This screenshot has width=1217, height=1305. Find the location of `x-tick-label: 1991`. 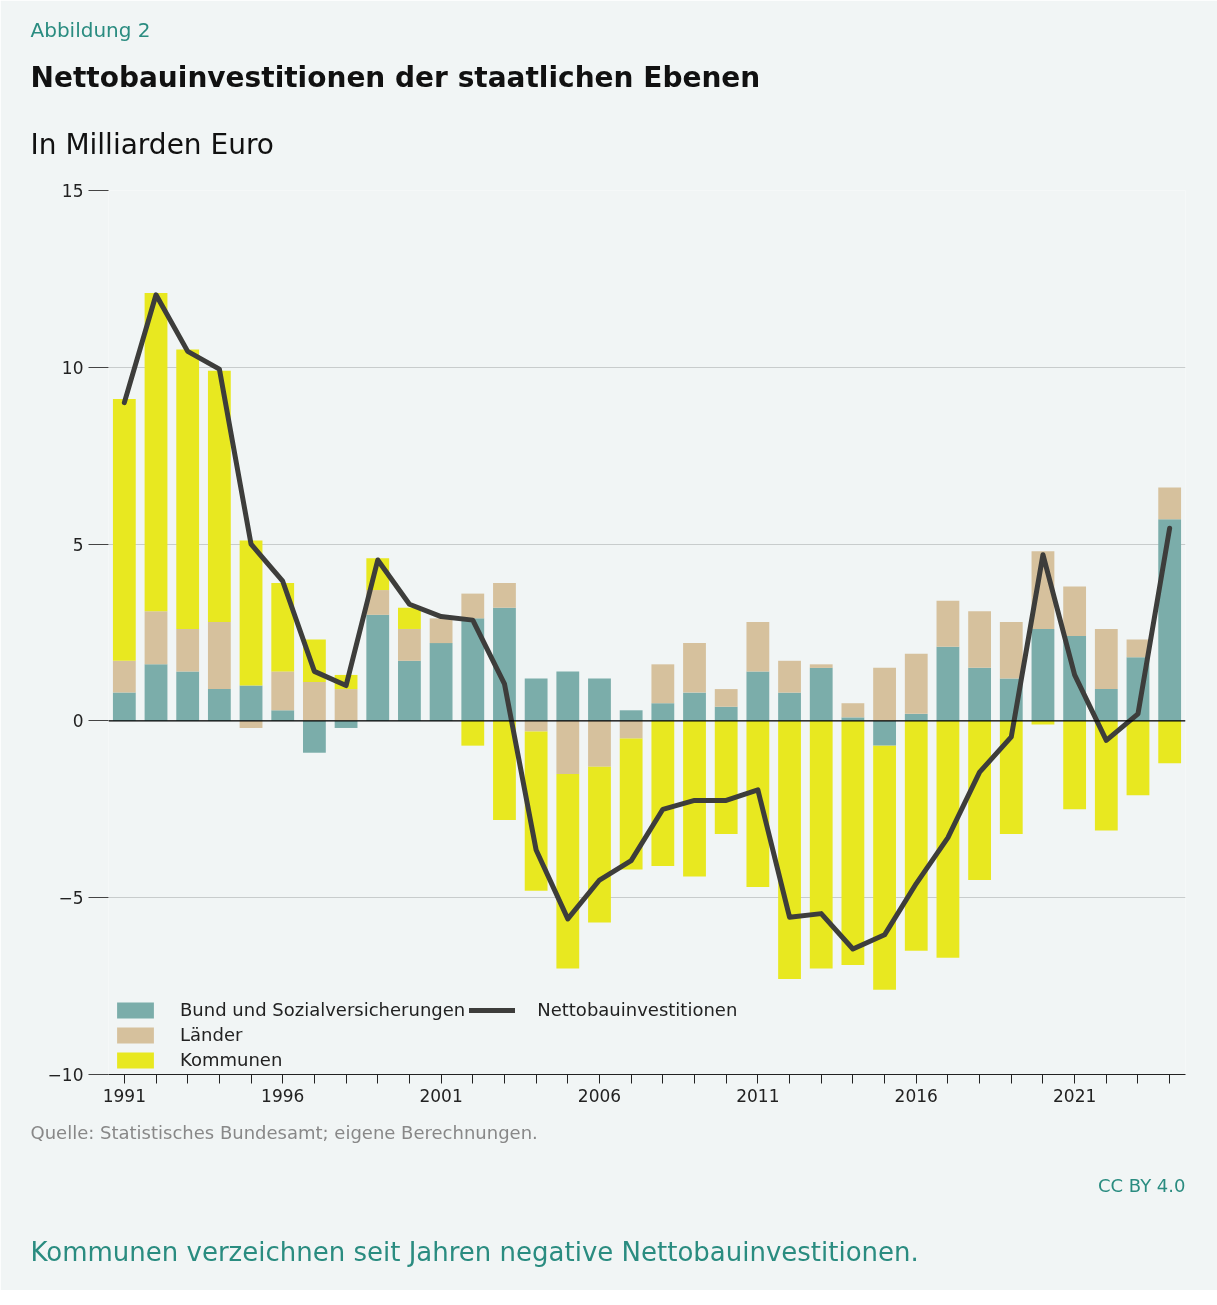

x-tick-label: 1991 is located at coordinates (124, 1095).